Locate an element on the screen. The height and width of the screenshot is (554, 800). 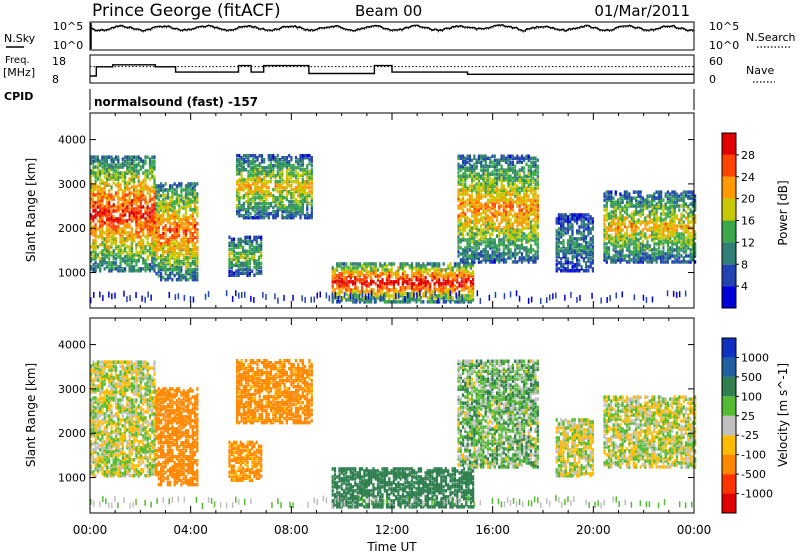
date-title: 01/Mar/2011 is located at coordinates (642, 11).